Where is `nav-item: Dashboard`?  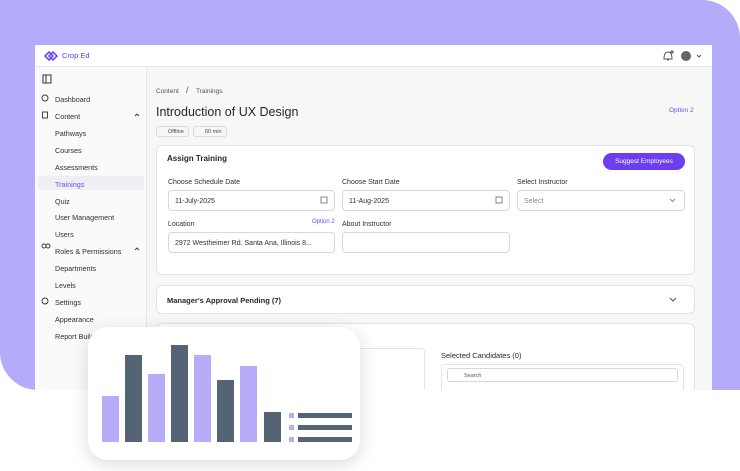
nav-item: Dashboard is located at coordinates (73, 99).